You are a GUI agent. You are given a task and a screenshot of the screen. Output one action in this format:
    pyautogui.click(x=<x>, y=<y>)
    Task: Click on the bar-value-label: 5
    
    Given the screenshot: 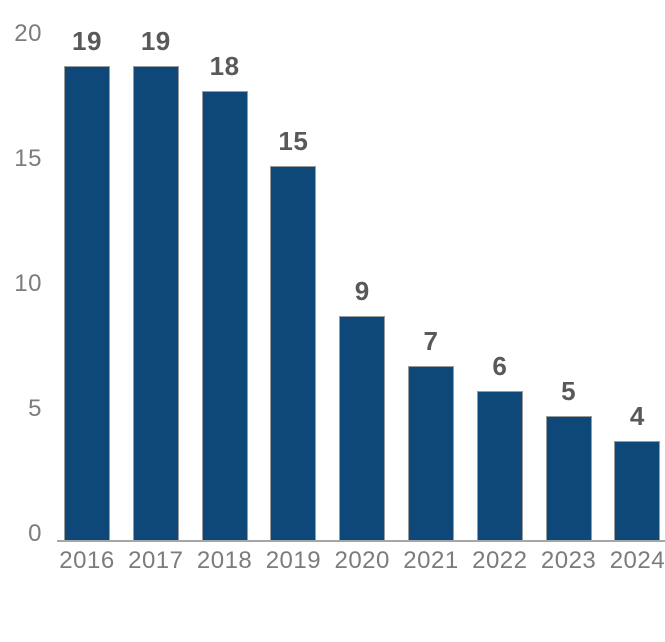 What is the action you would take?
    pyautogui.click(x=569, y=391)
    